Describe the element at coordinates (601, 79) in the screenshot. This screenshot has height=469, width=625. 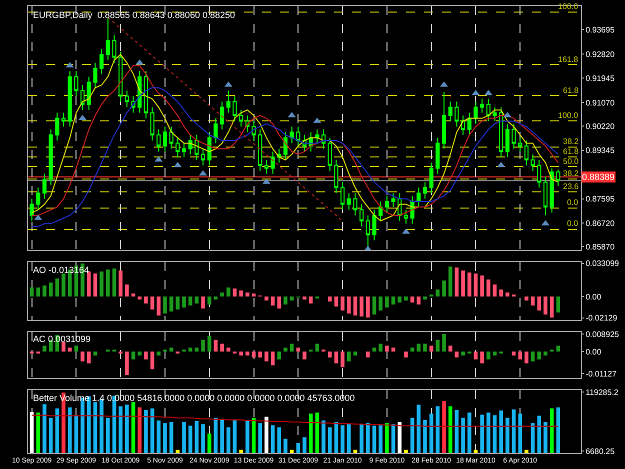
I see `y-tick-label: 0.91945` at that location.